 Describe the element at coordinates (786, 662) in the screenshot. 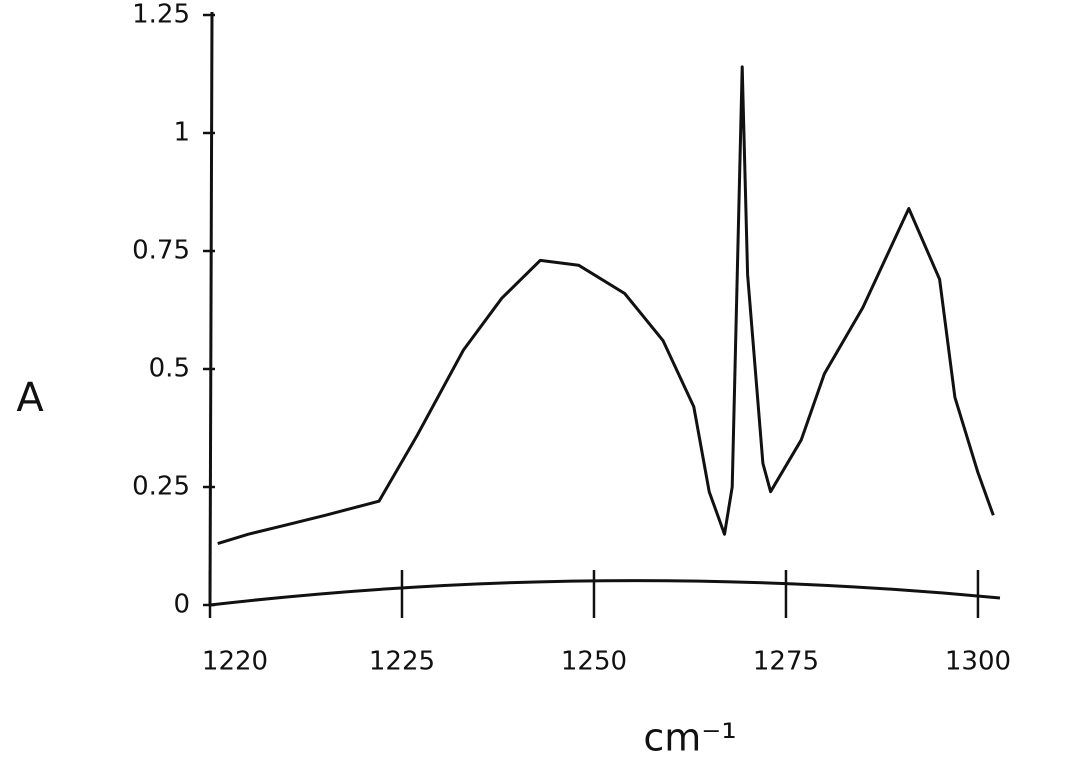

I see `x-tick-label: 1275` at that location.